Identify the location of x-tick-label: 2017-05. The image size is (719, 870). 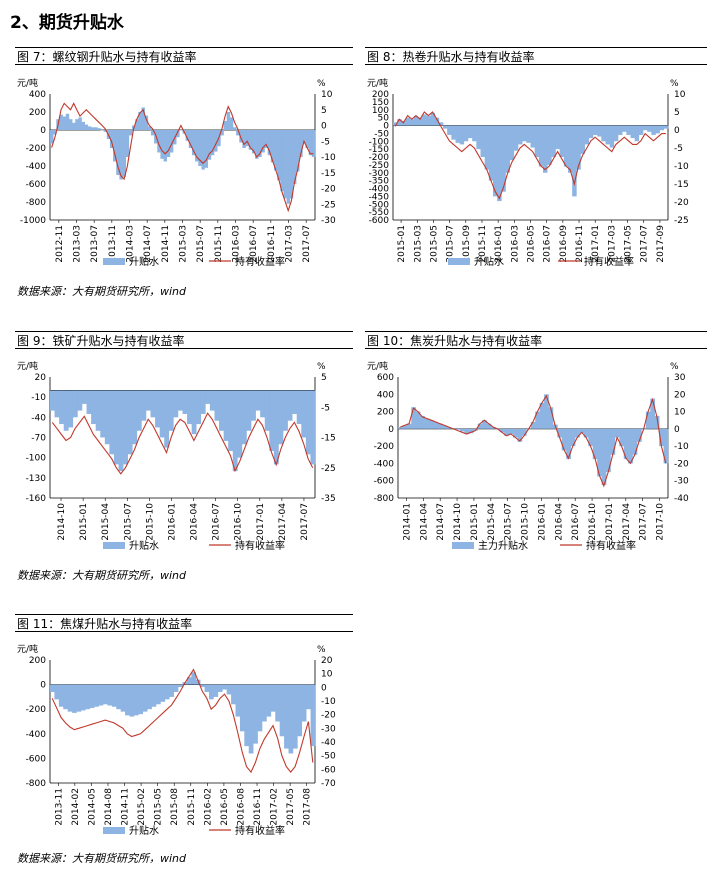
(629, 244).